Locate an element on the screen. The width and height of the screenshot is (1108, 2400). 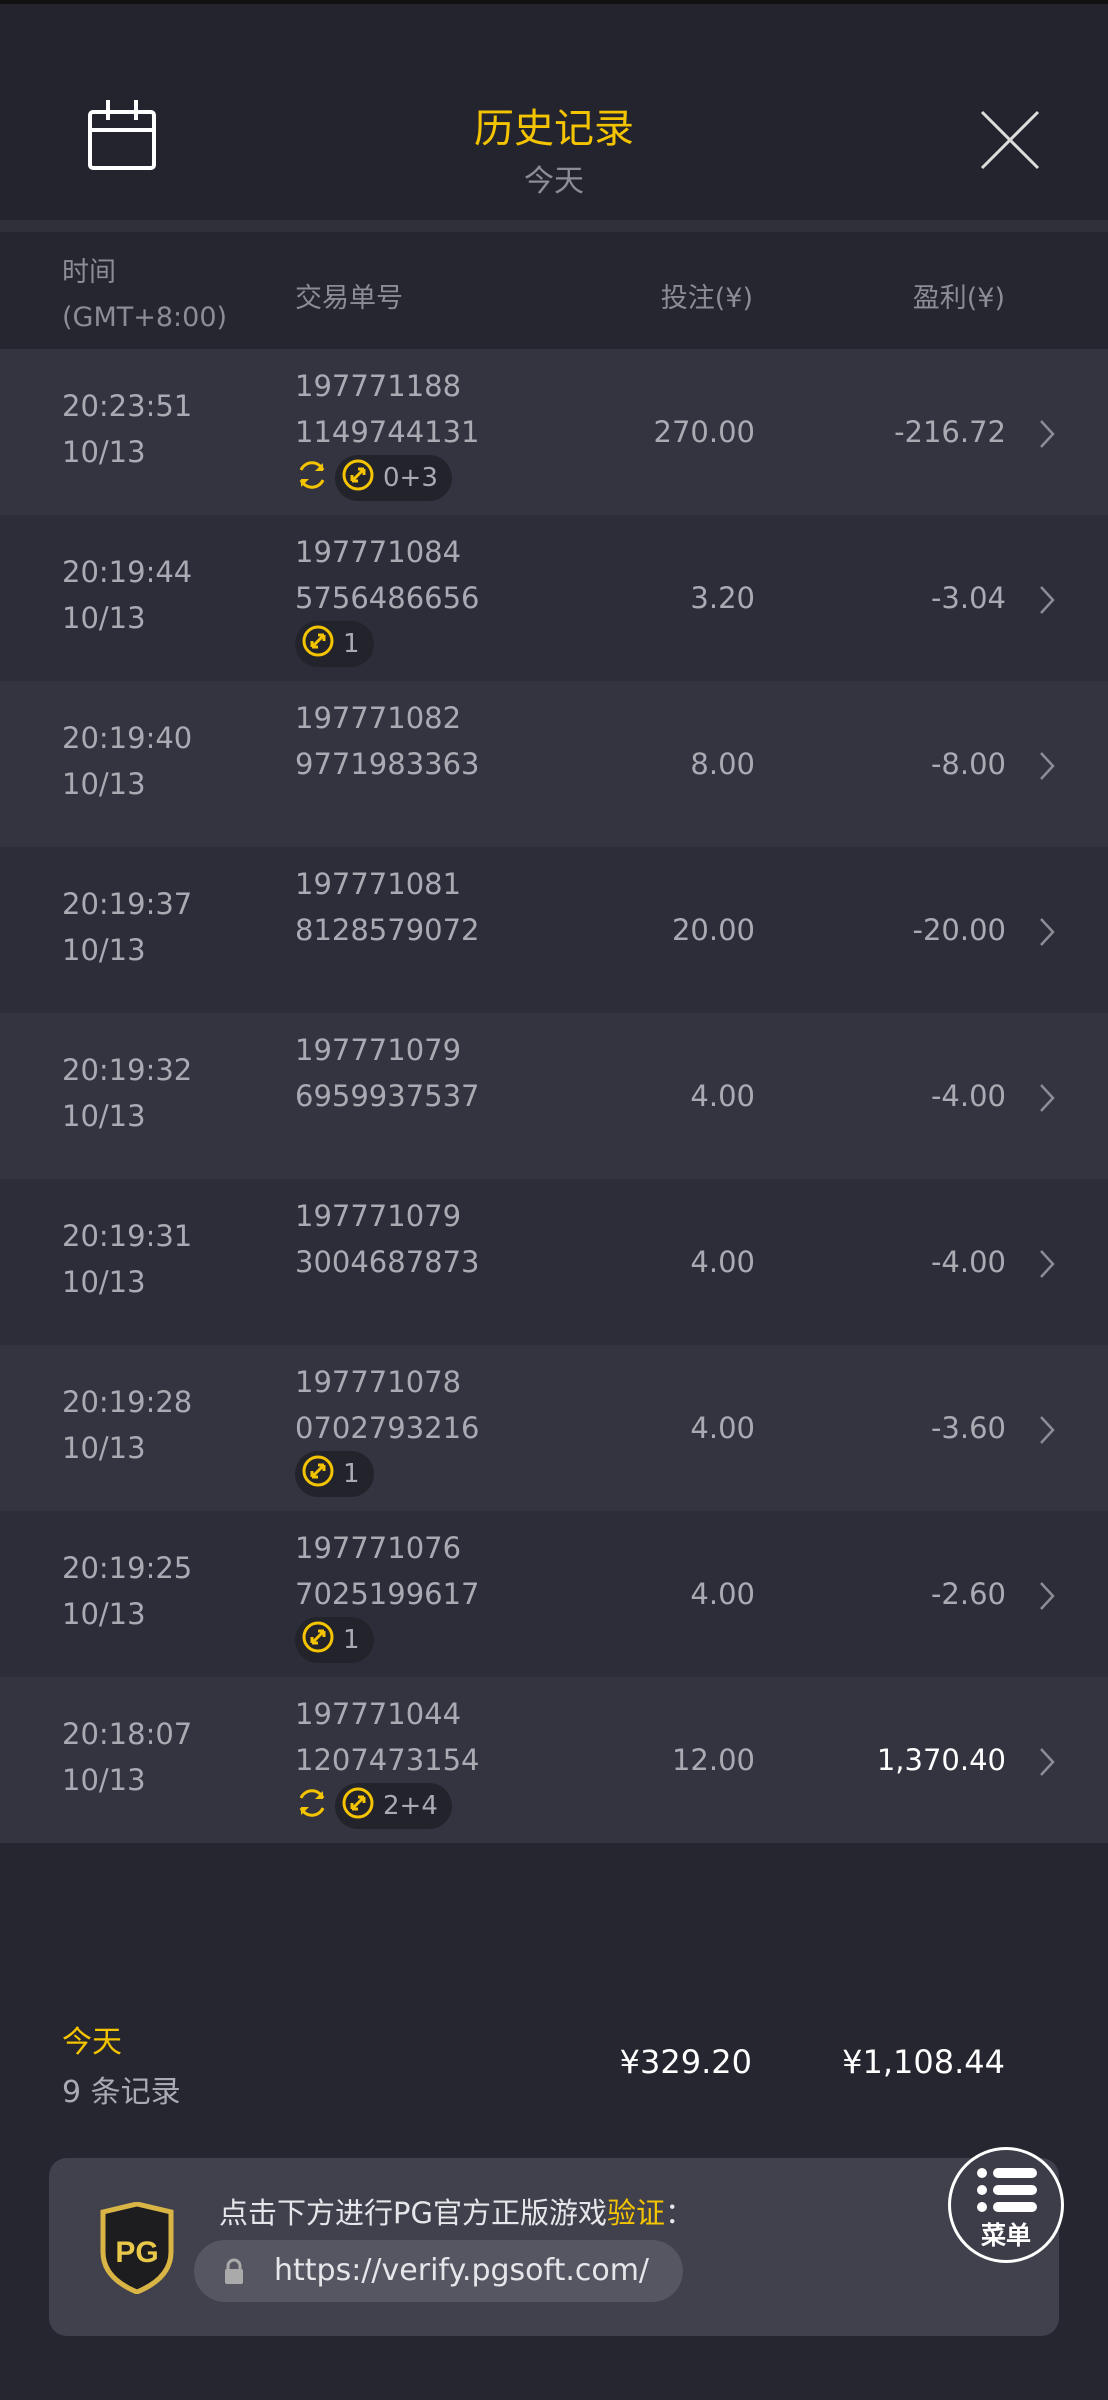
header: 历史记录 今天 is located at coordinates (554, 118).